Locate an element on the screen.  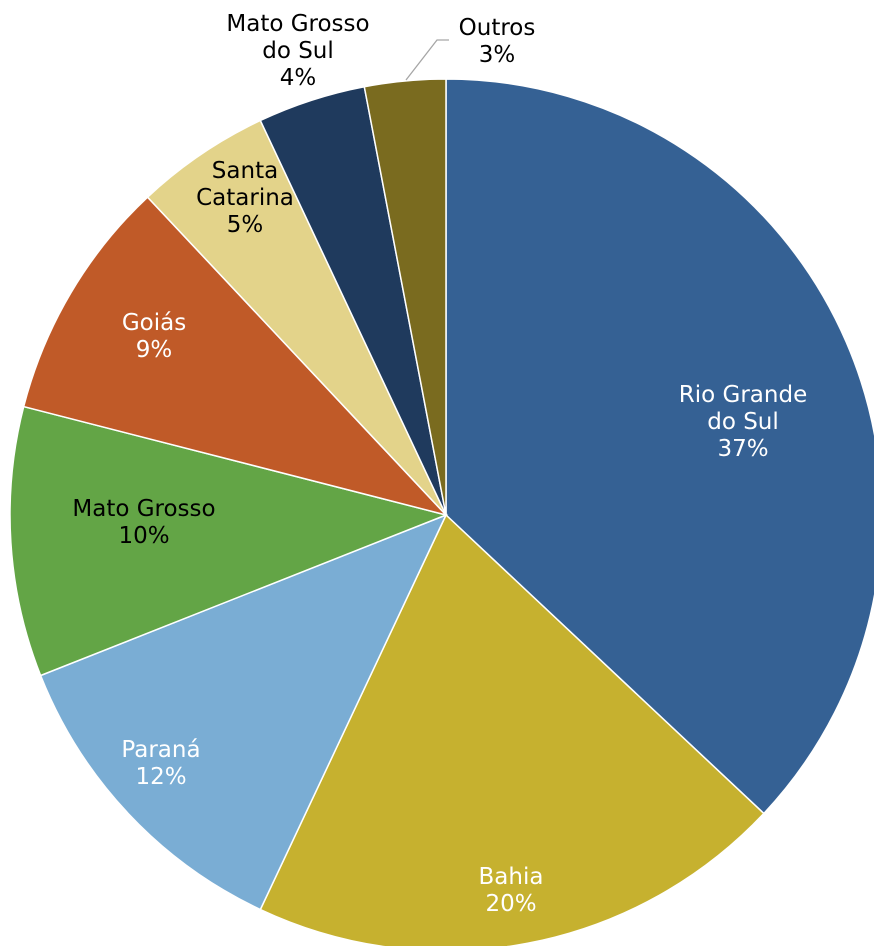
data-label-7: Outros 3% is located at coordinates (497, 41).